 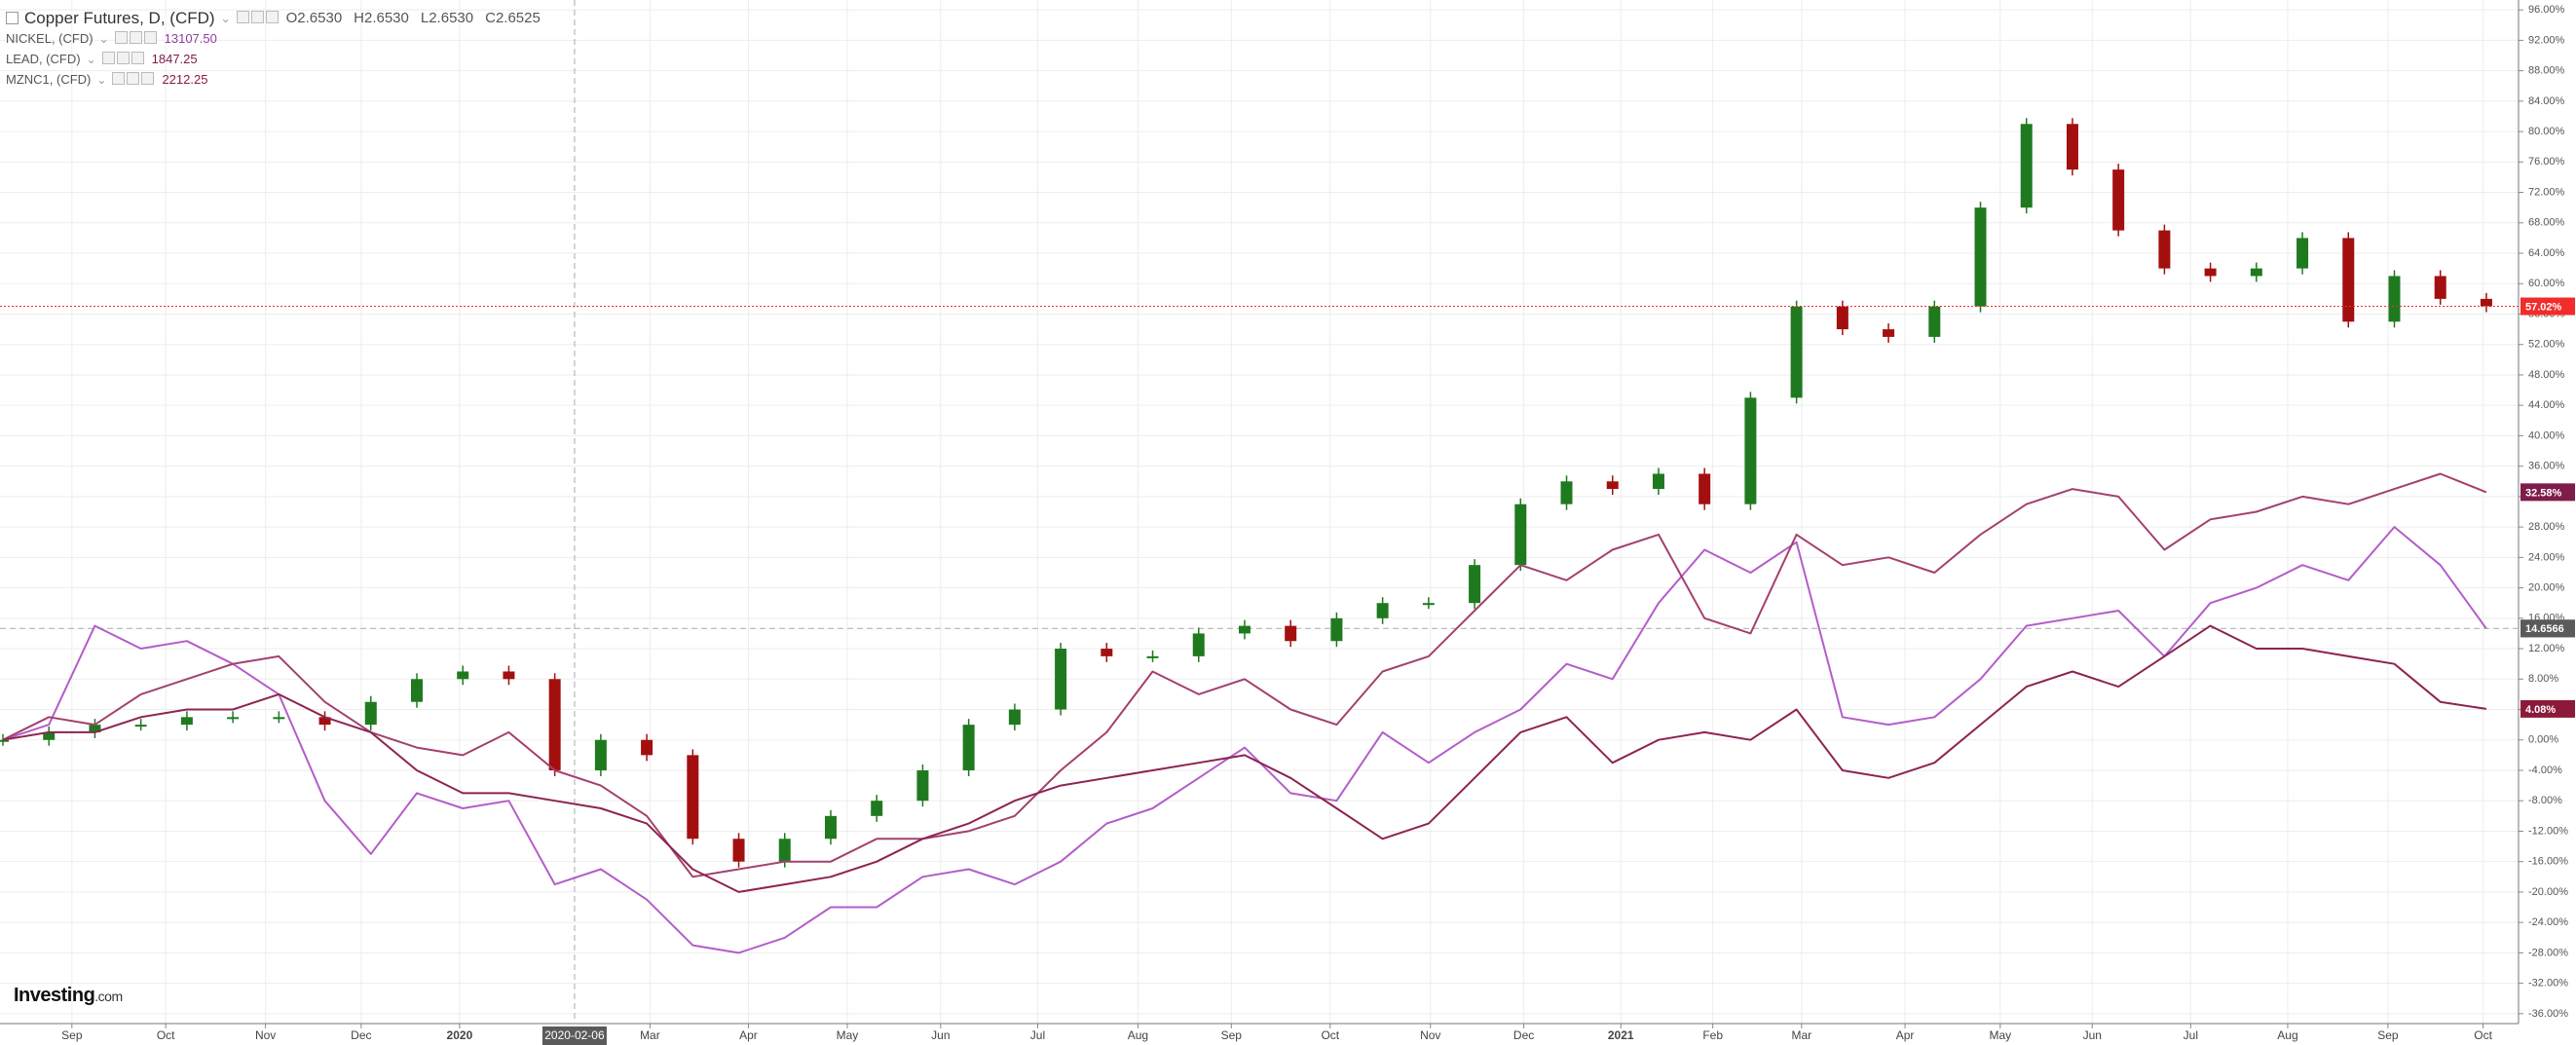 I want to click on logo: Investing.com, so click(x=68, y=996).